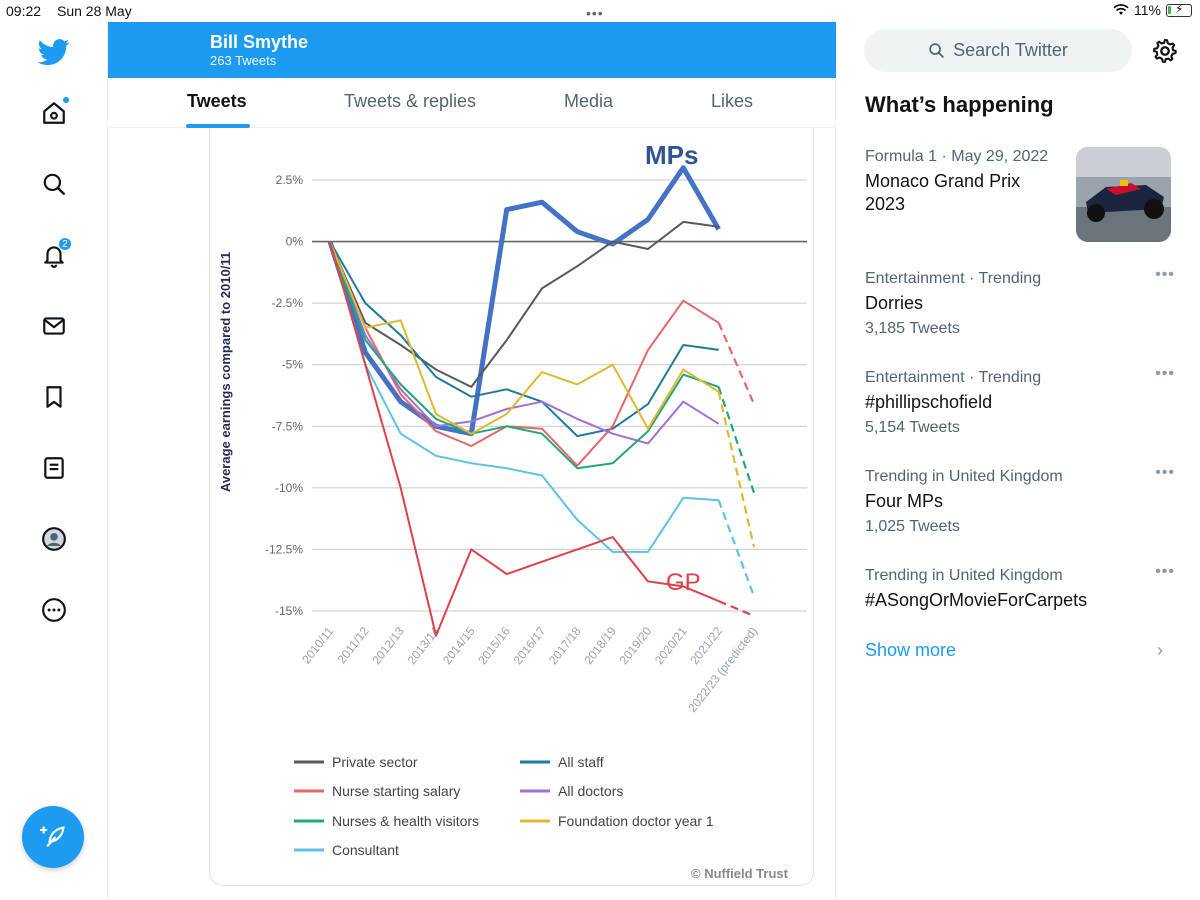 This screenshot has width=1200, height=900. Describe the element at coordinates (912, 526) in the screenshot. I see `trend-count: 1,025 Tweets` at that location.